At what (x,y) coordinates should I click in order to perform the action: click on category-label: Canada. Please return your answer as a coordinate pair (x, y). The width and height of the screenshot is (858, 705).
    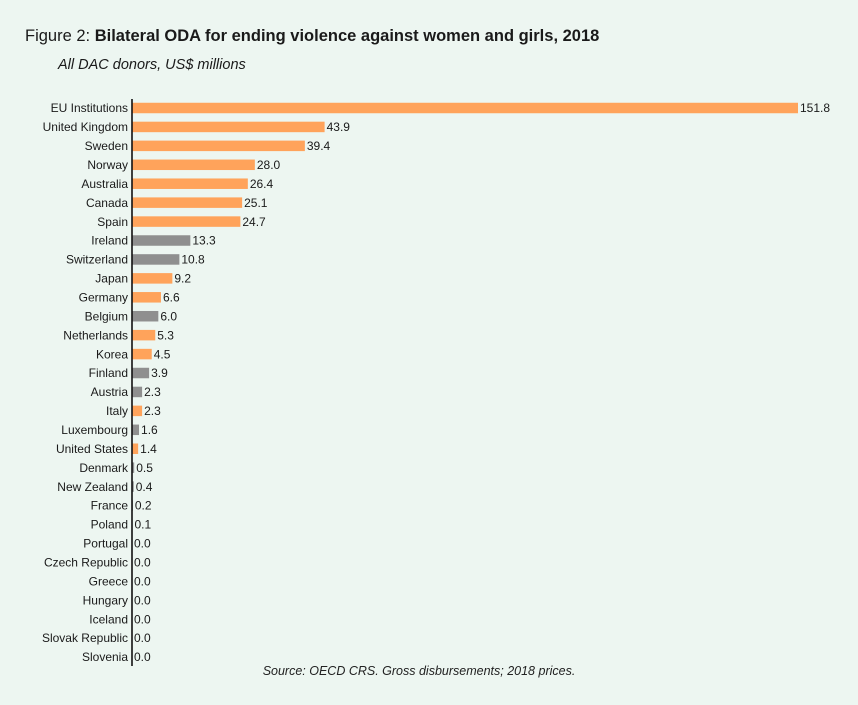
    Looking at the image, I should click on (107, 203).